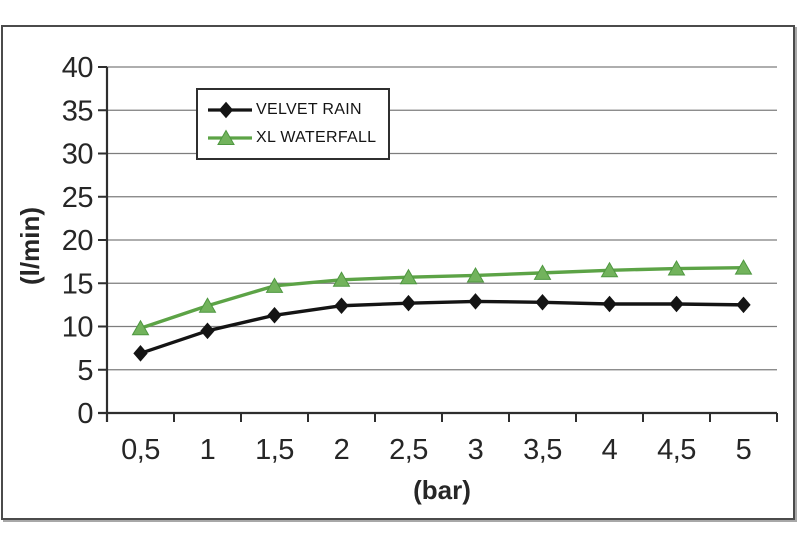 The height and width of the screenshot is (533, 800). I want to click on legend-item-xl-waterfall: XL WATERFALL, so click(291, 138).